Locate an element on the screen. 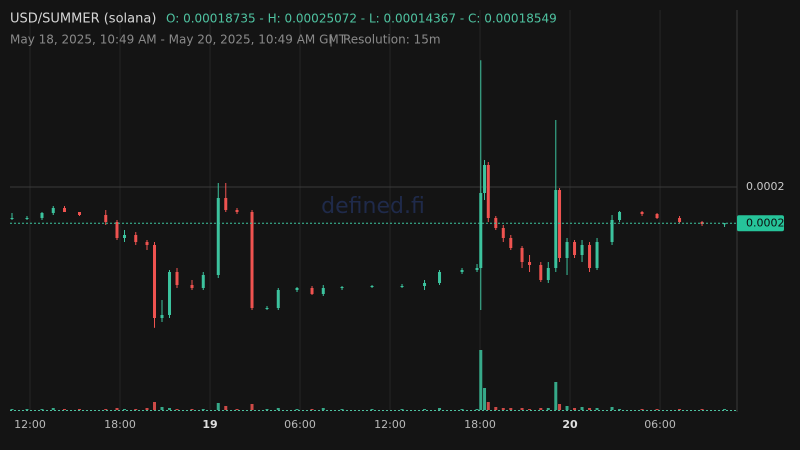 The width and height of the screenshot is (800, 450). x-tick-label: 19 is located at coordinates (209, 424).